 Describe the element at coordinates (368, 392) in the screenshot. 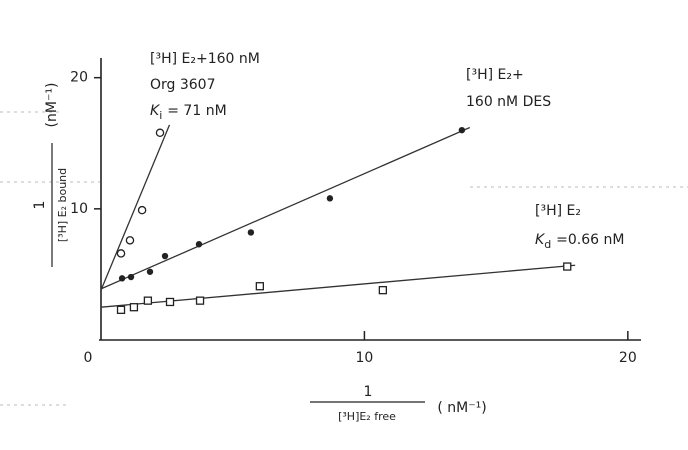

I see `x-title-numerator: 1` at that location.